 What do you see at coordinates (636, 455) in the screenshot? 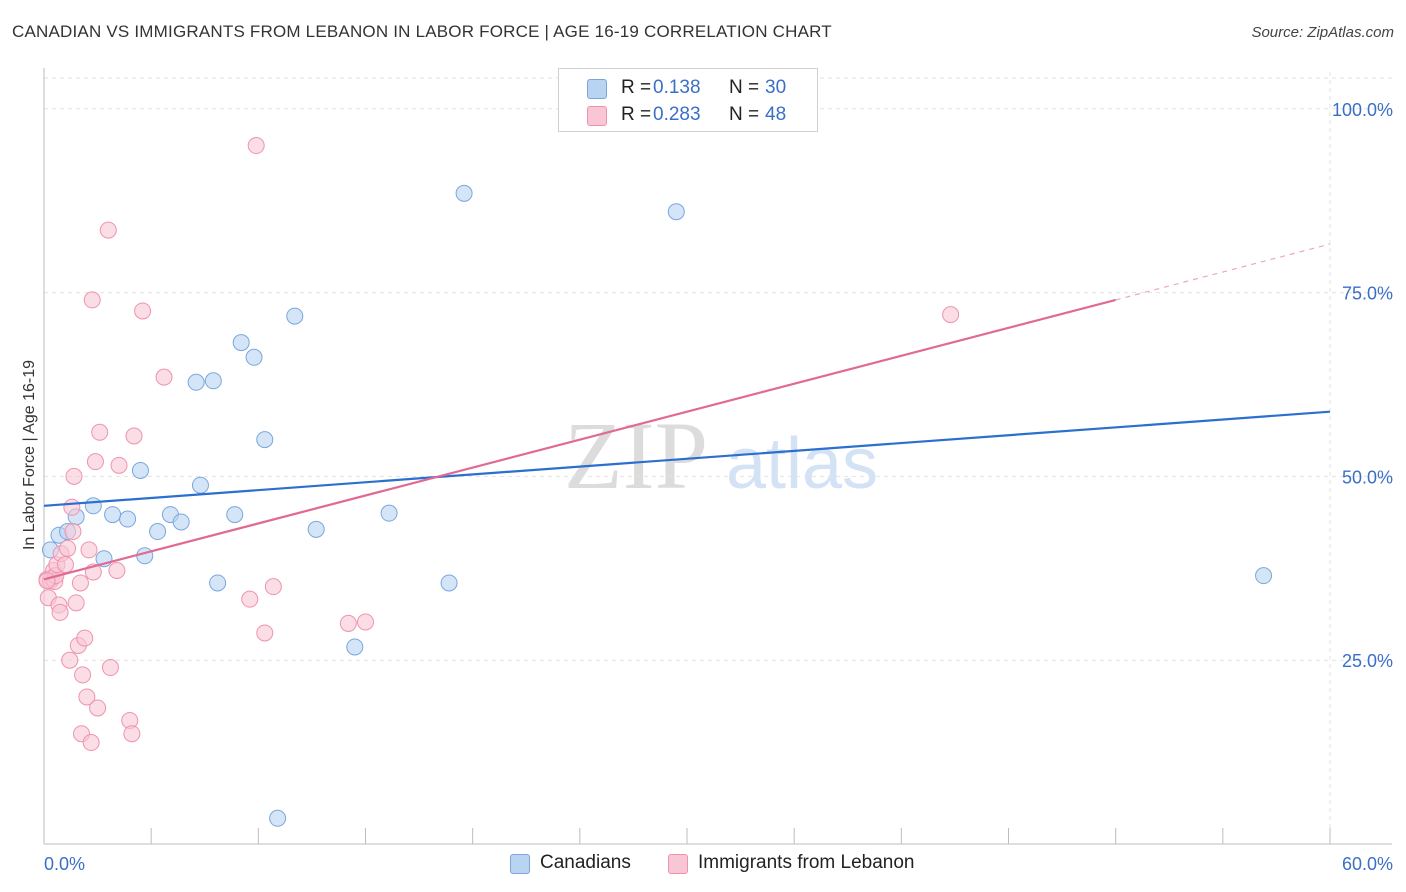
I see `watermark-zip: ZIP` at bounding box center [636, 455].